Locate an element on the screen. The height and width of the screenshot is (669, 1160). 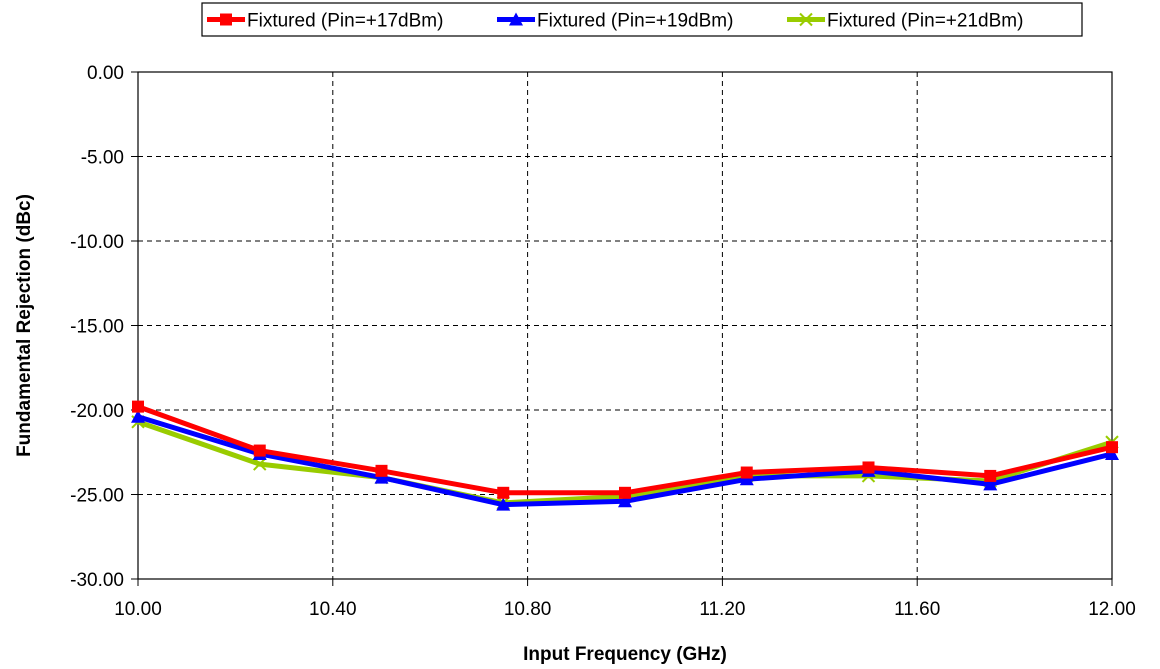
x-tick-label: 10.40 is located at coordinates (333, 609).